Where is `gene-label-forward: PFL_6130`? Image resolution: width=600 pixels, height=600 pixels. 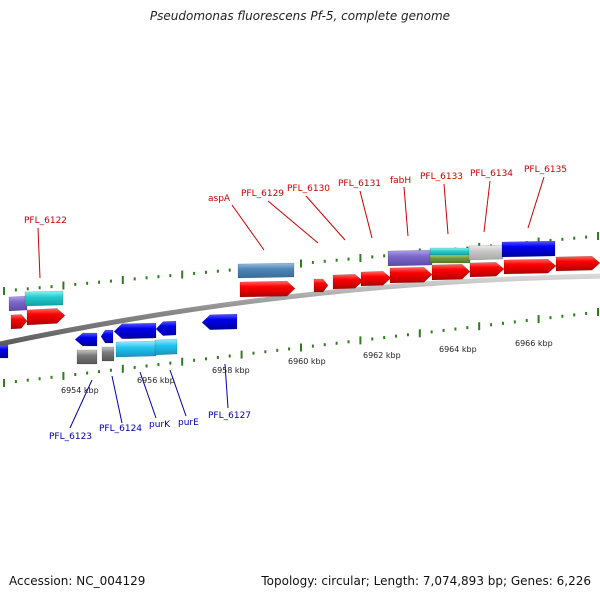 gene-label-forward: PFL_6130 is located at coordinates (308, 189).